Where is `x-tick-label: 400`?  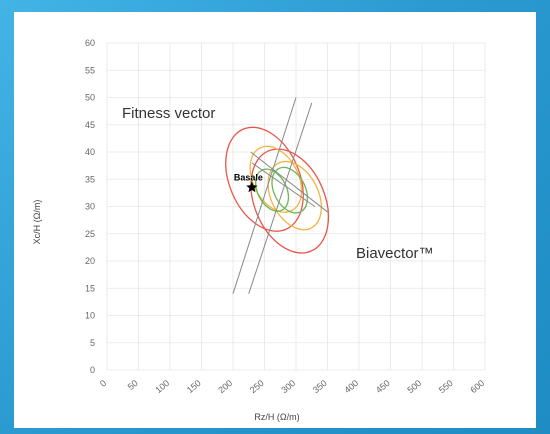 x-tick-label: 400 is located at coordinates (351, 386).